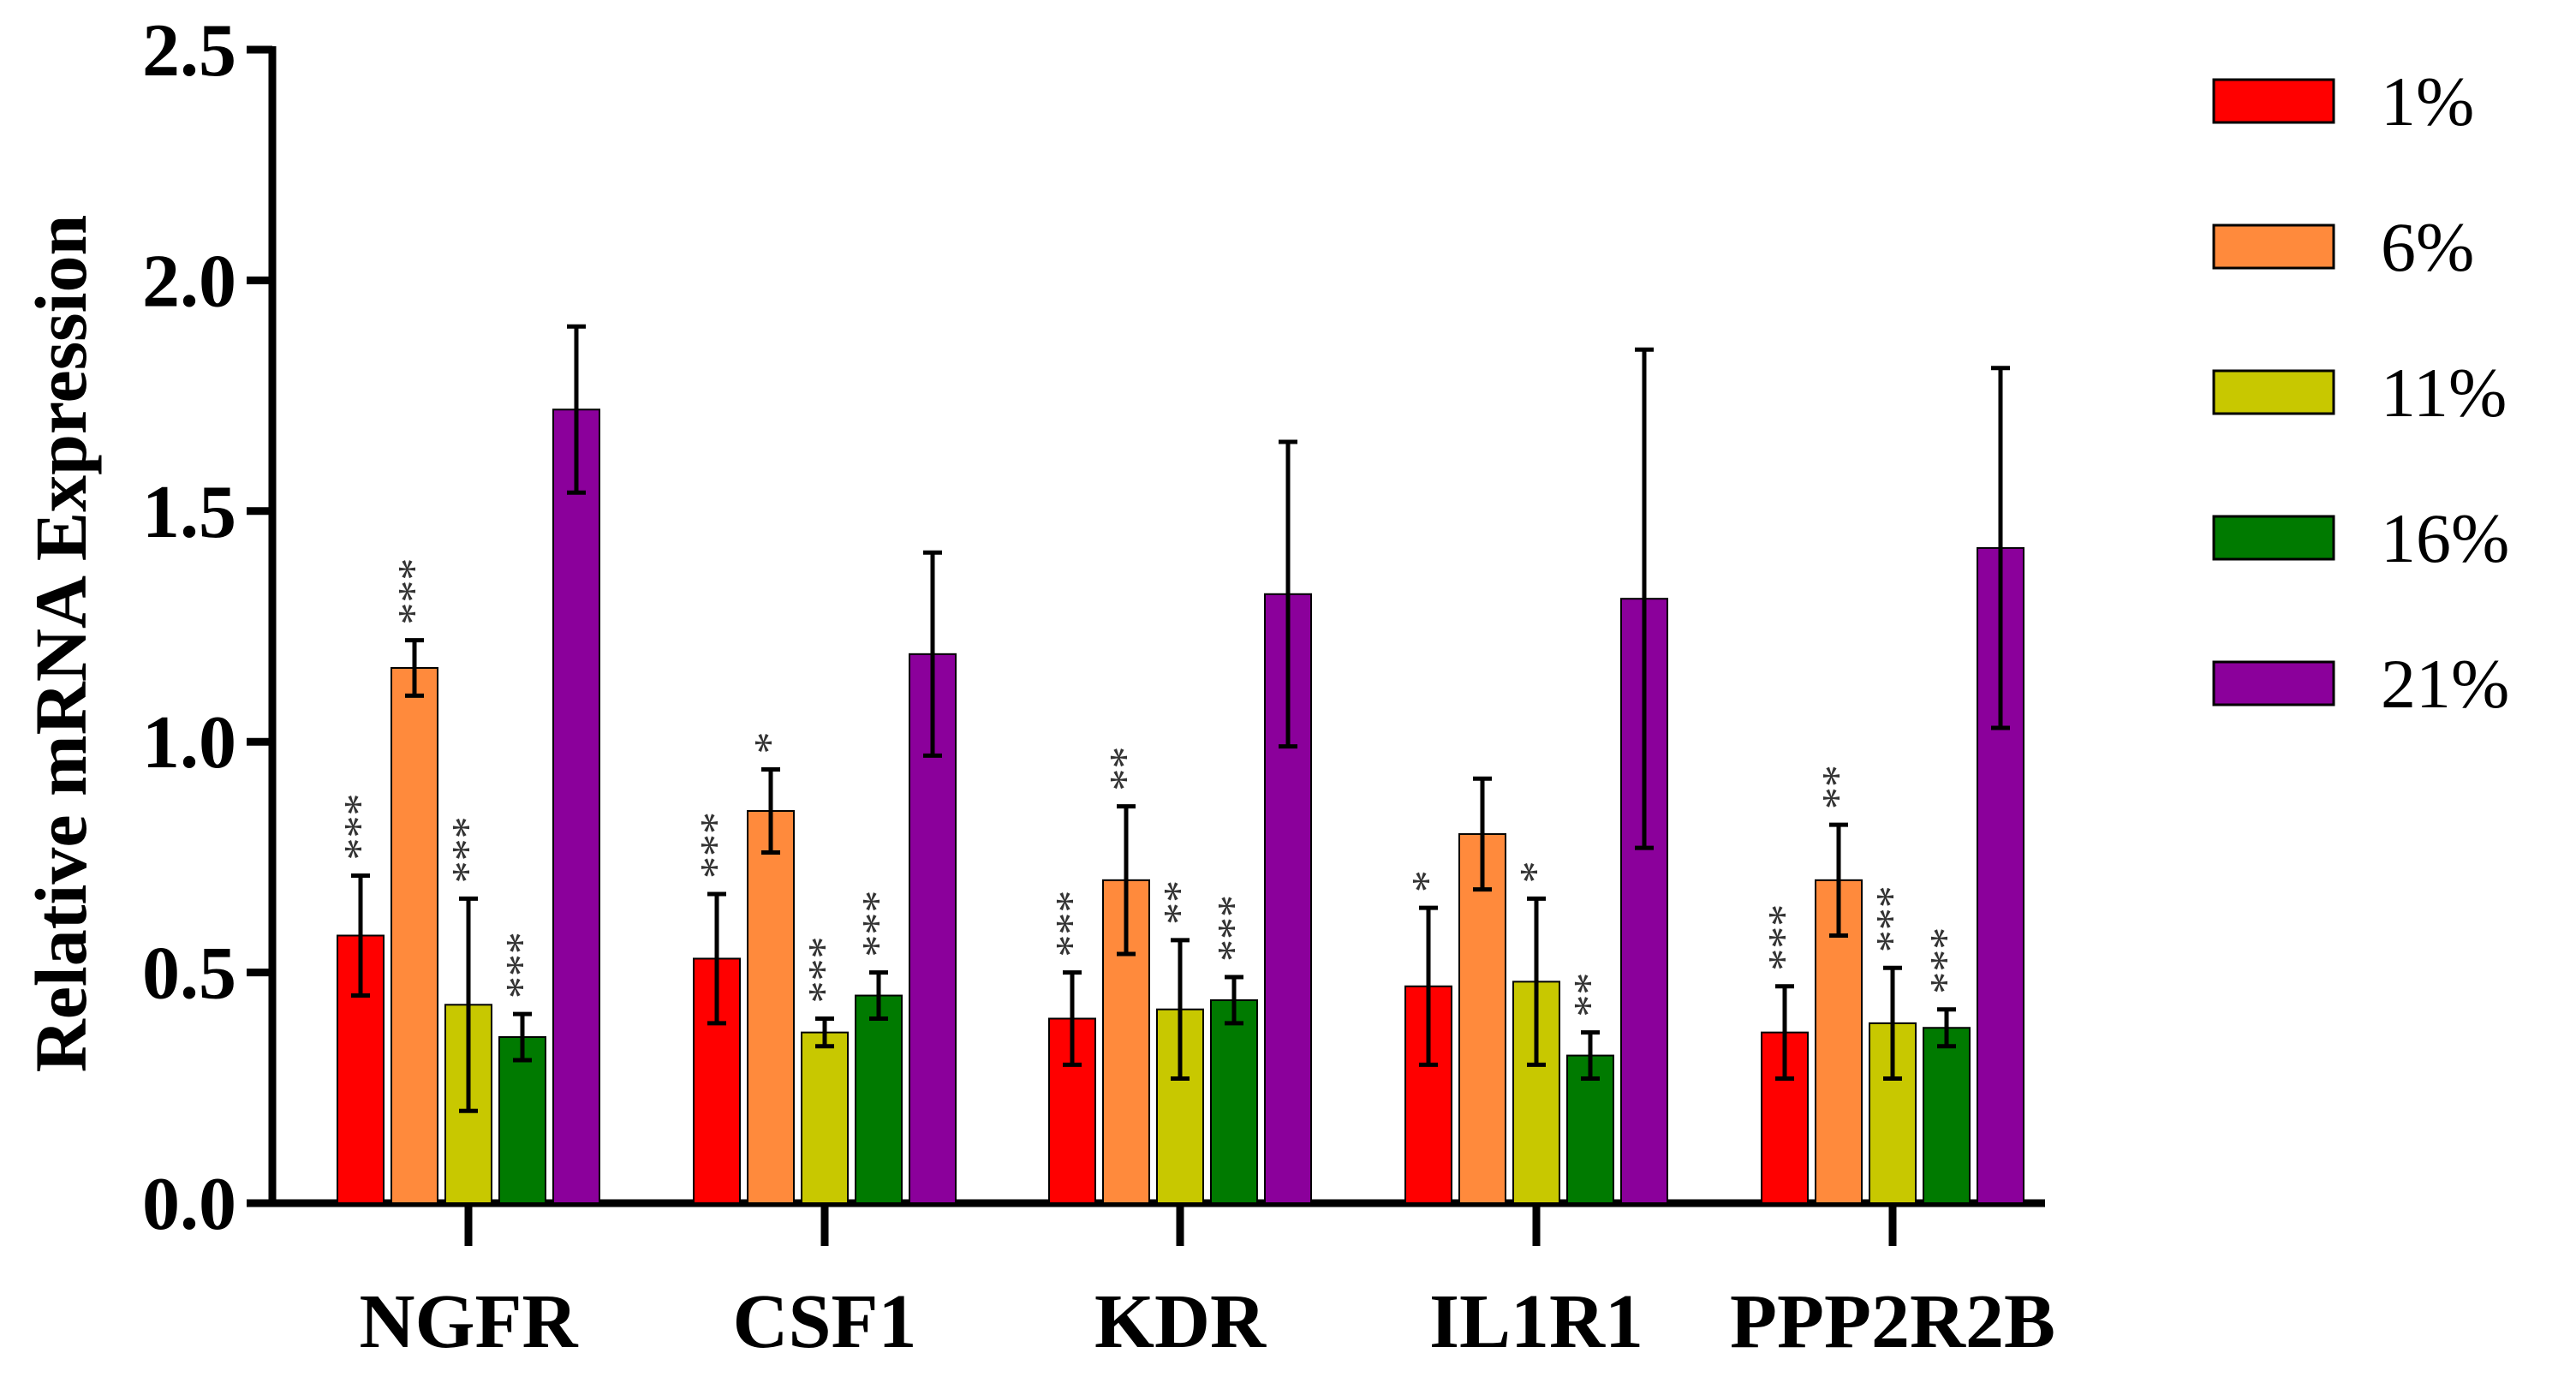  Describe the element at coordinates (189, 1204) in the screenshot. I see `y-tick-label: 0.0` at that location.